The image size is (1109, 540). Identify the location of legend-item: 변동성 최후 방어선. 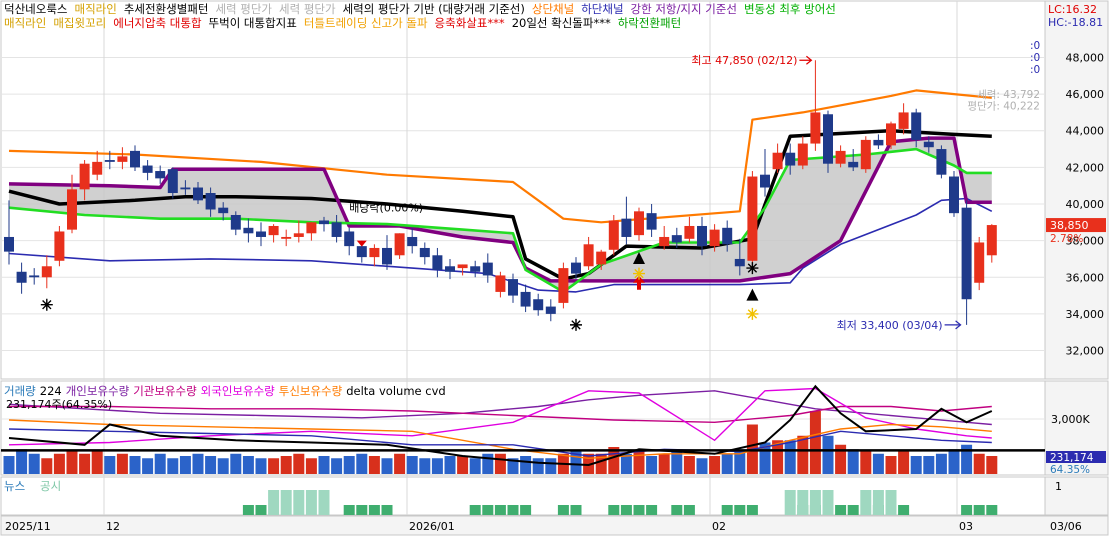
(790, 9).